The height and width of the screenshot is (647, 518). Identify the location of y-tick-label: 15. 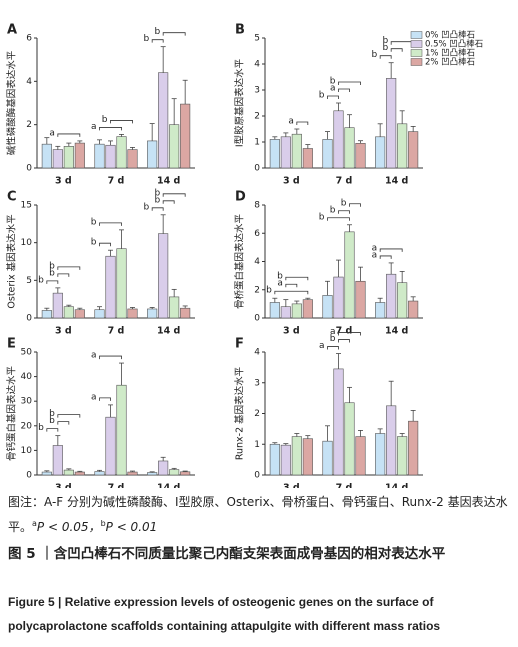
(26, 206).